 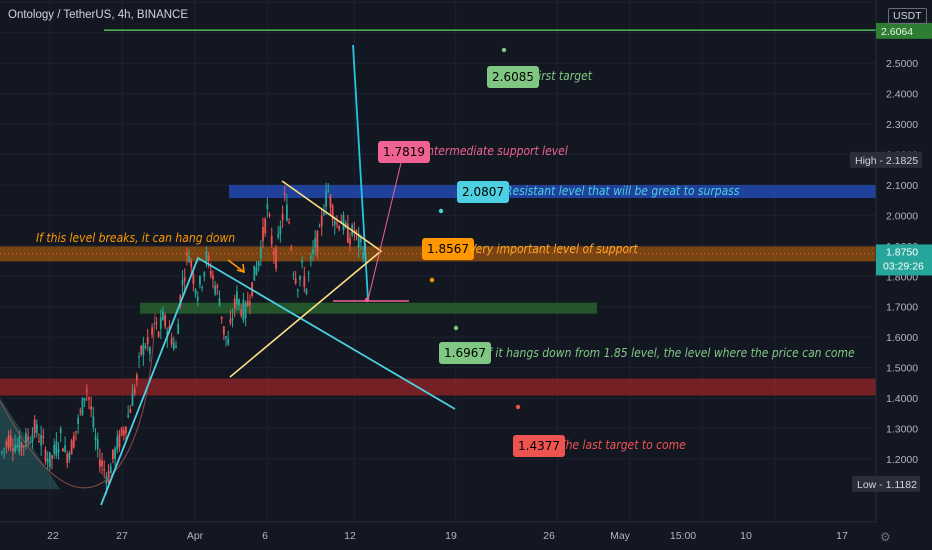 I want to click on intermediate-text: Intermediate support level, so click(x=496, y=151).